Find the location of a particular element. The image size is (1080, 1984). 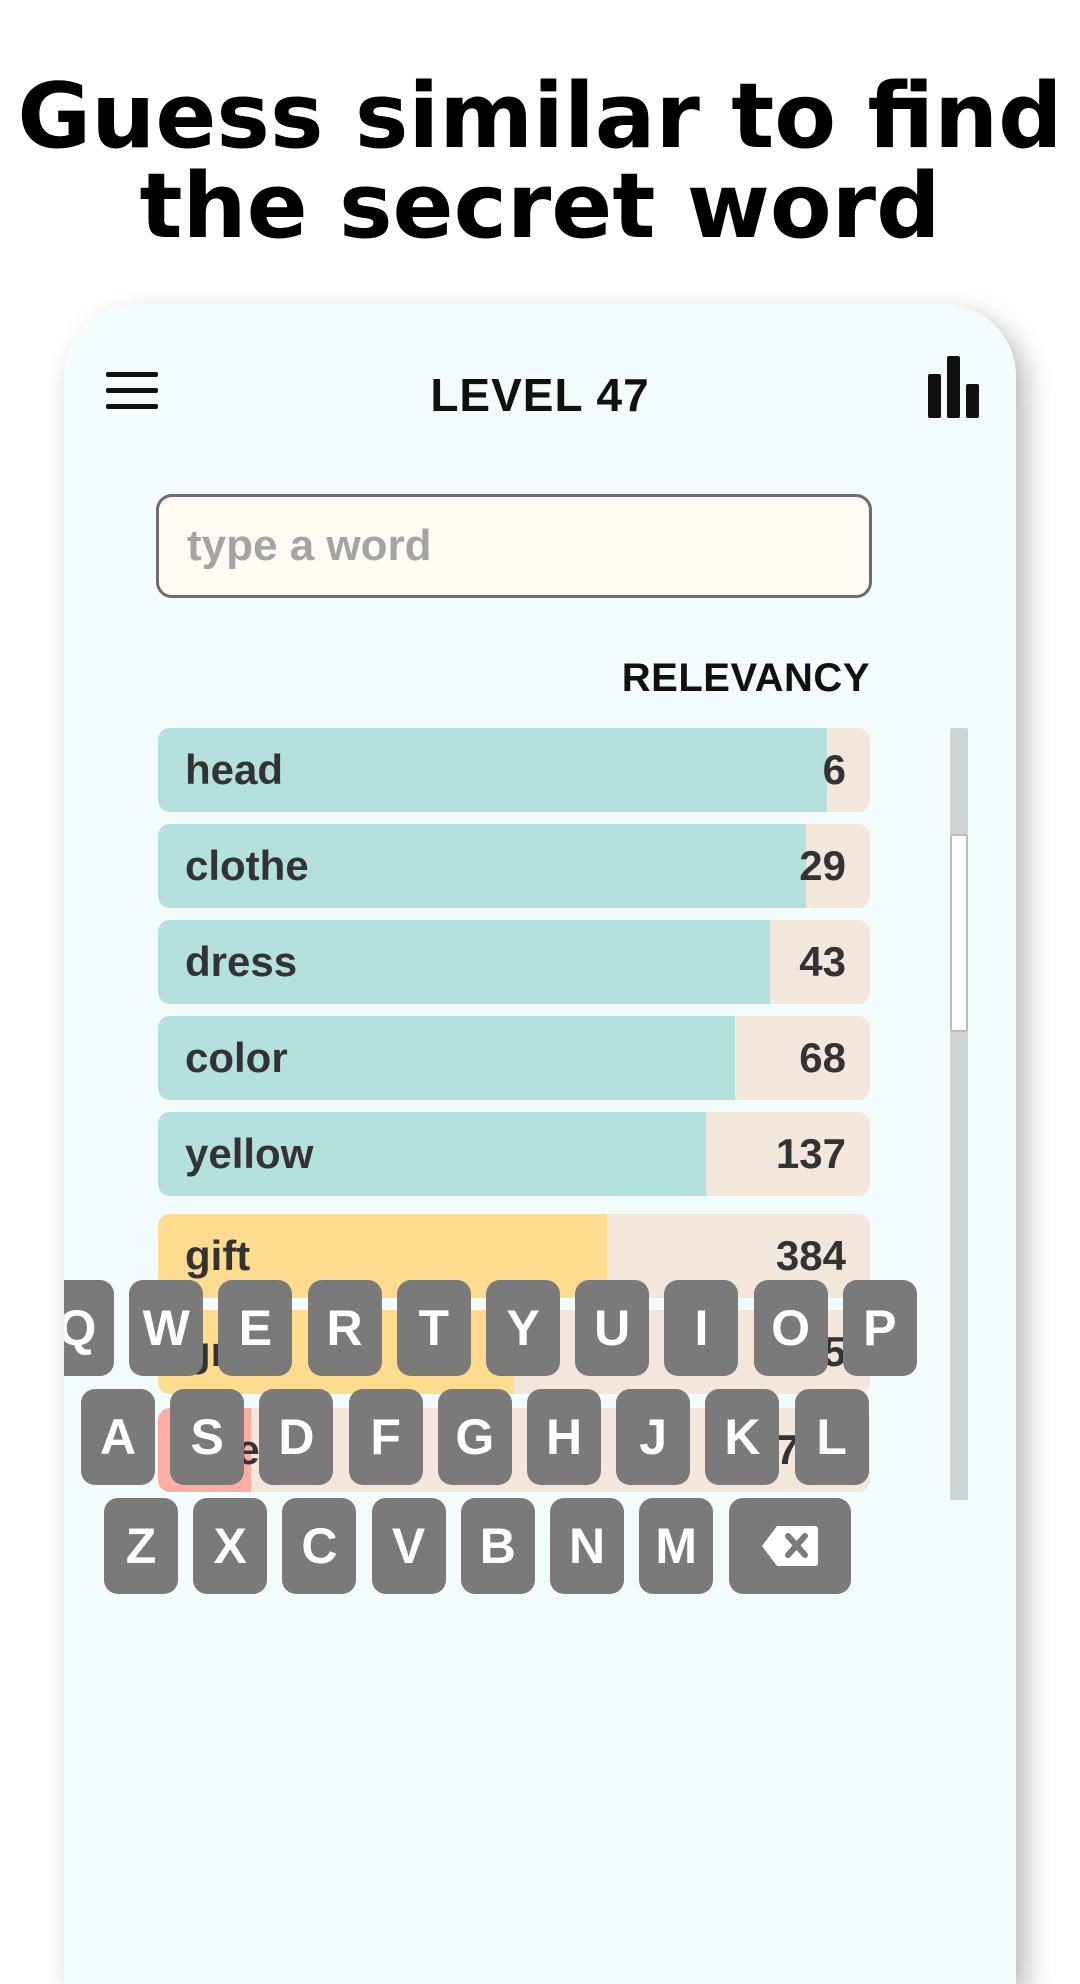

key-u: U is located at coordinates (612, 1328).